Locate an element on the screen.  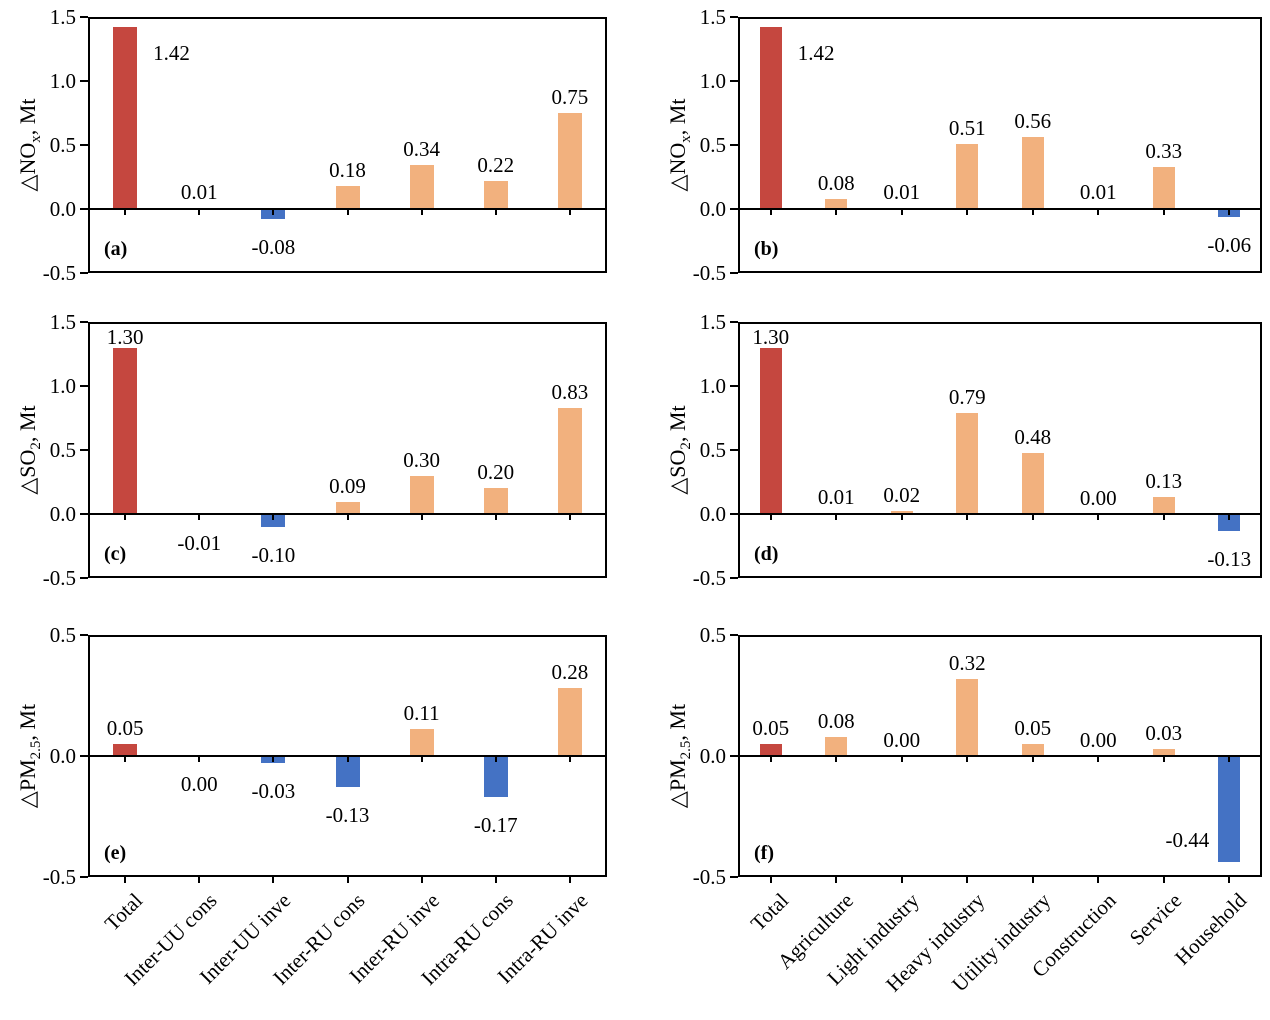
y-axis-title-subscript: 2 is located at coordinates (686, 446).